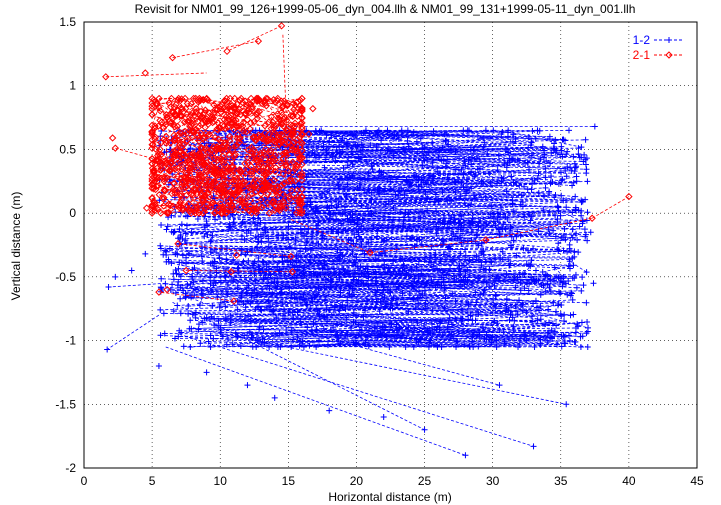 This screenshot has height=505, width=721. What do you see at coordinates (629, 481) in the screenshot?
I see `x-tick-label: 40` at bounding box center [629, 481].